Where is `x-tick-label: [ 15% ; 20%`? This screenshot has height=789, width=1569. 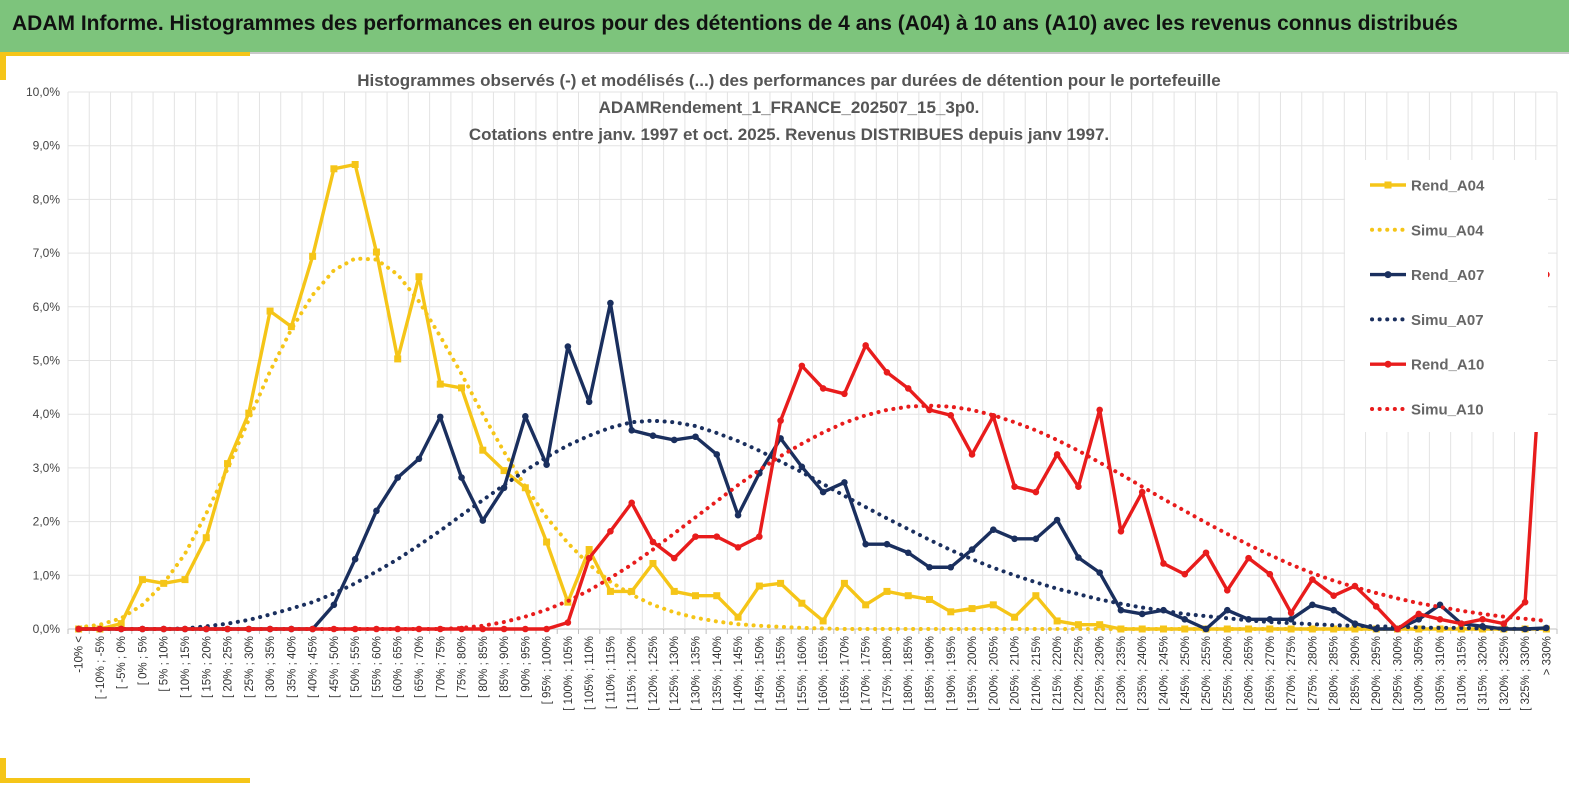
x-tick-label: [ 15% ; 20% is located at coordinates (207, 667).